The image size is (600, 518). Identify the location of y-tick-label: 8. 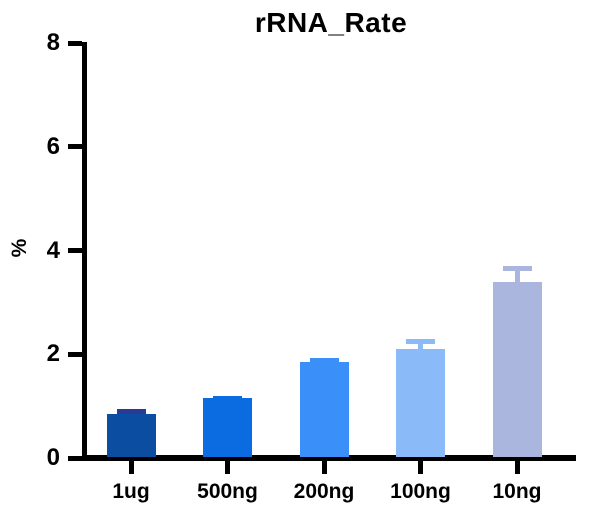
(53, 42).